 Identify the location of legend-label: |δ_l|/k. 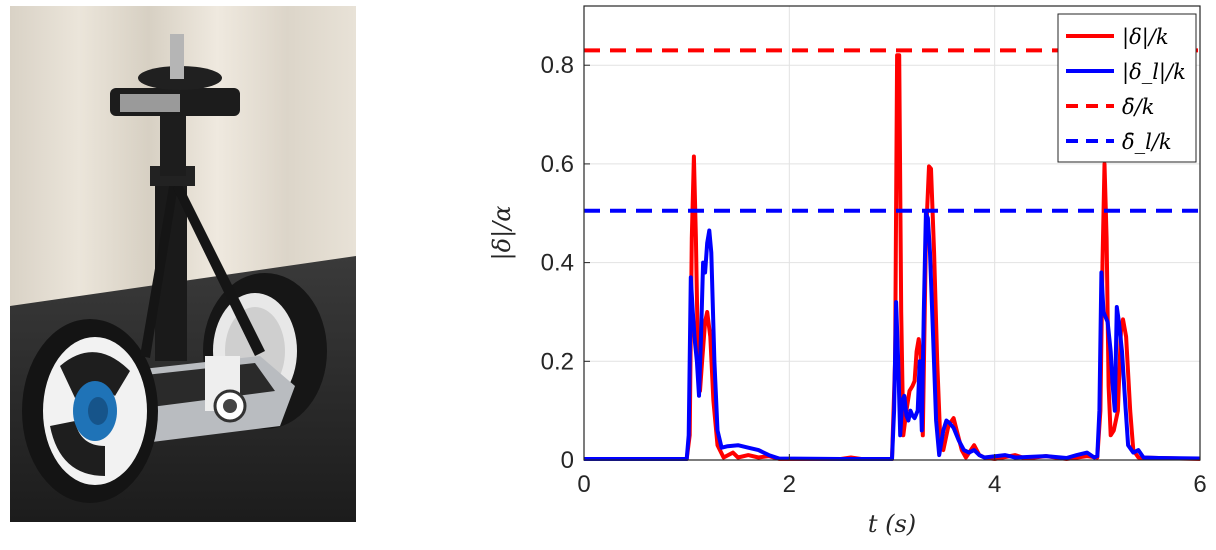
(1154, 72).